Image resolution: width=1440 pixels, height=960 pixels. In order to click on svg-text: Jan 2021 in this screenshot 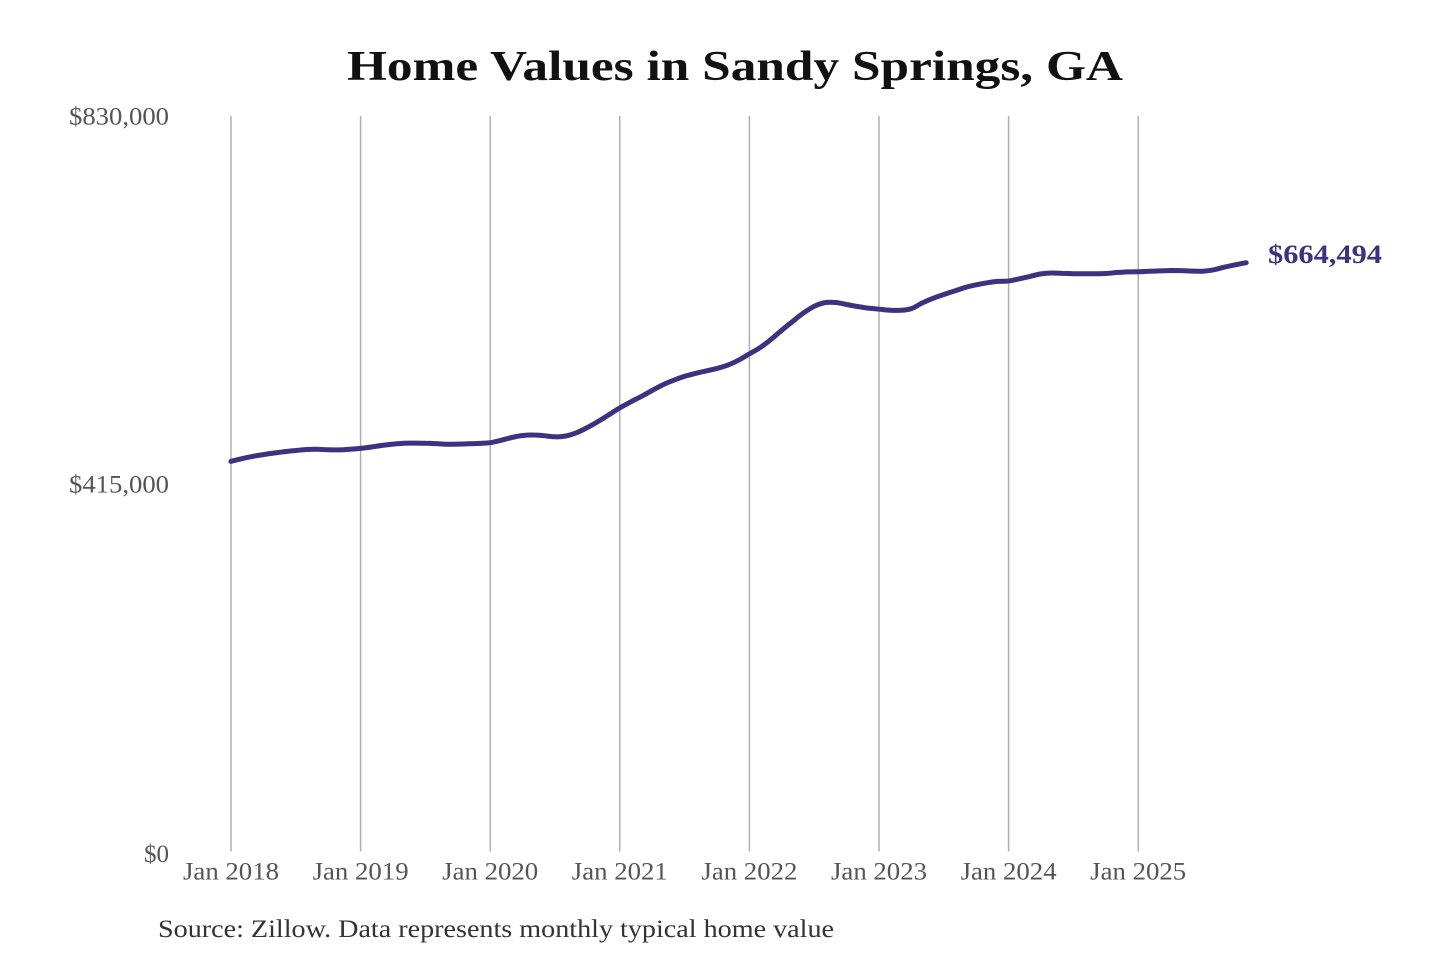, I will do `click(620, 872)`.